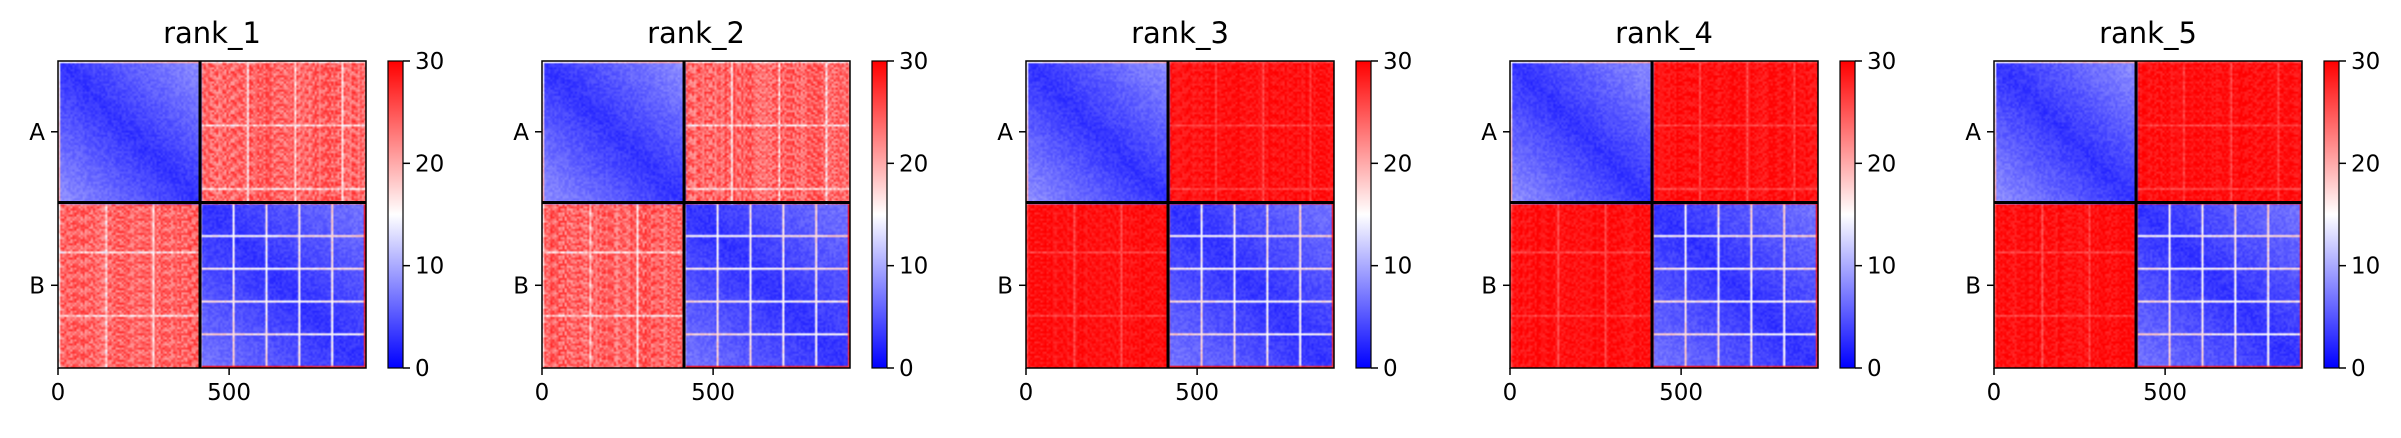  I want to click on panel-title: rank_1, so click(212, 33).